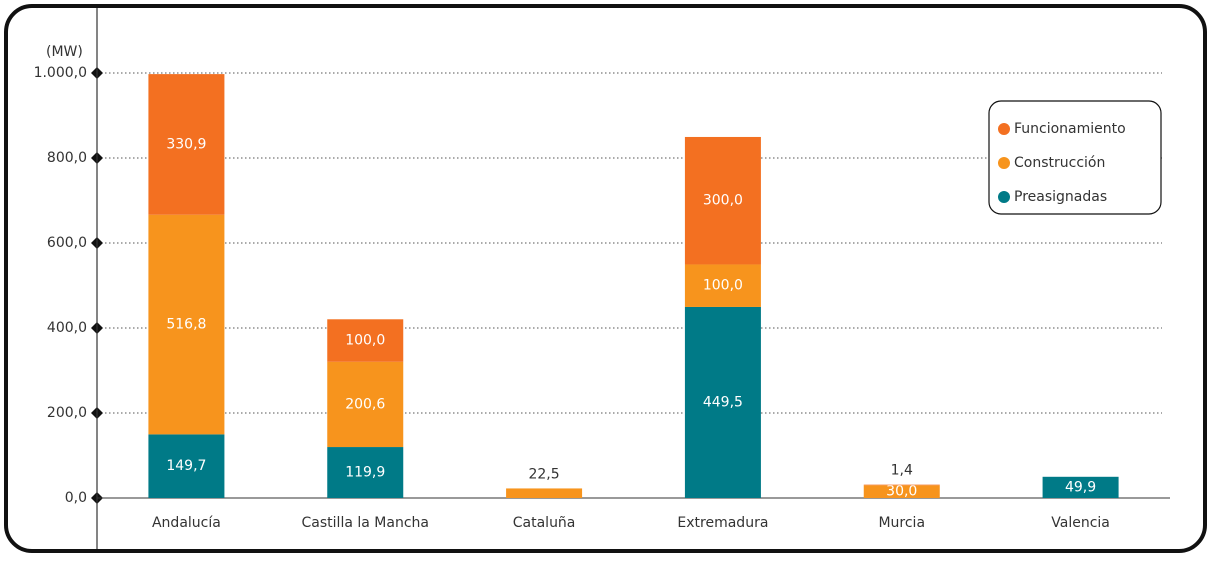 The height and width of the screenshot is (561, 1211). Describe the element at coordinates (67, 328) in the screenshot. I see `y-tick-label: 400,0` at that location.